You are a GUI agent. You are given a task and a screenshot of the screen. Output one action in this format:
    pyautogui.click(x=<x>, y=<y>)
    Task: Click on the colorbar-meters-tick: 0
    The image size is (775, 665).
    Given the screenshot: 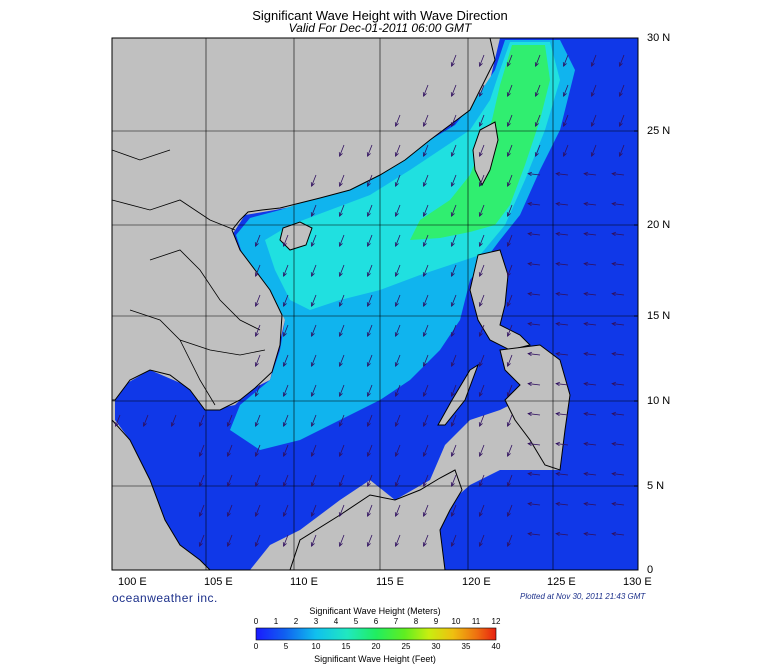 What is the action you would take?
    pyautogui.click(x=256, y=621)
    